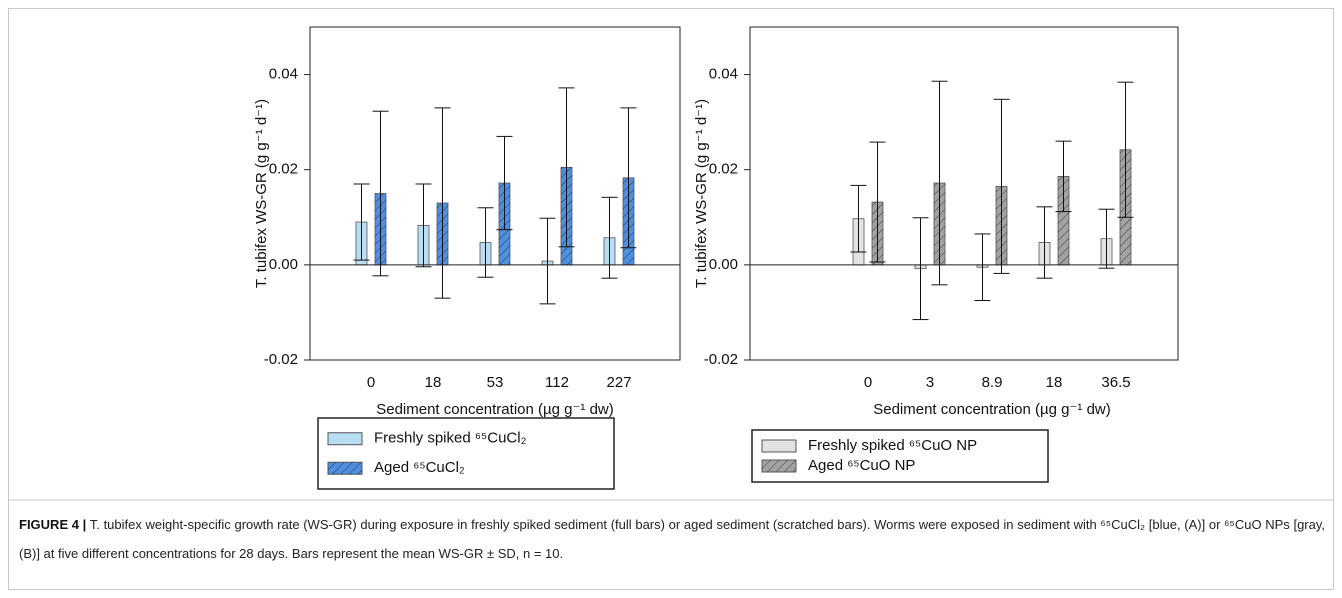 Image resolution: width=1342 pixels, height=598 pixels. Describe the element at coordinates (861, 465) in the screenshot. I see `legend-label: Aged ⁶⁵CuO NP` at that location.